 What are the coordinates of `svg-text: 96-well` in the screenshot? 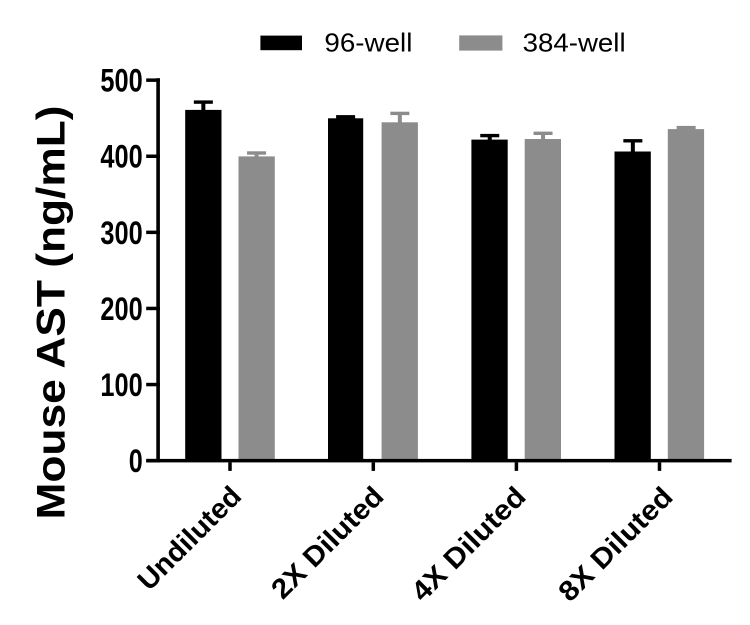 It's located at (368, 43).